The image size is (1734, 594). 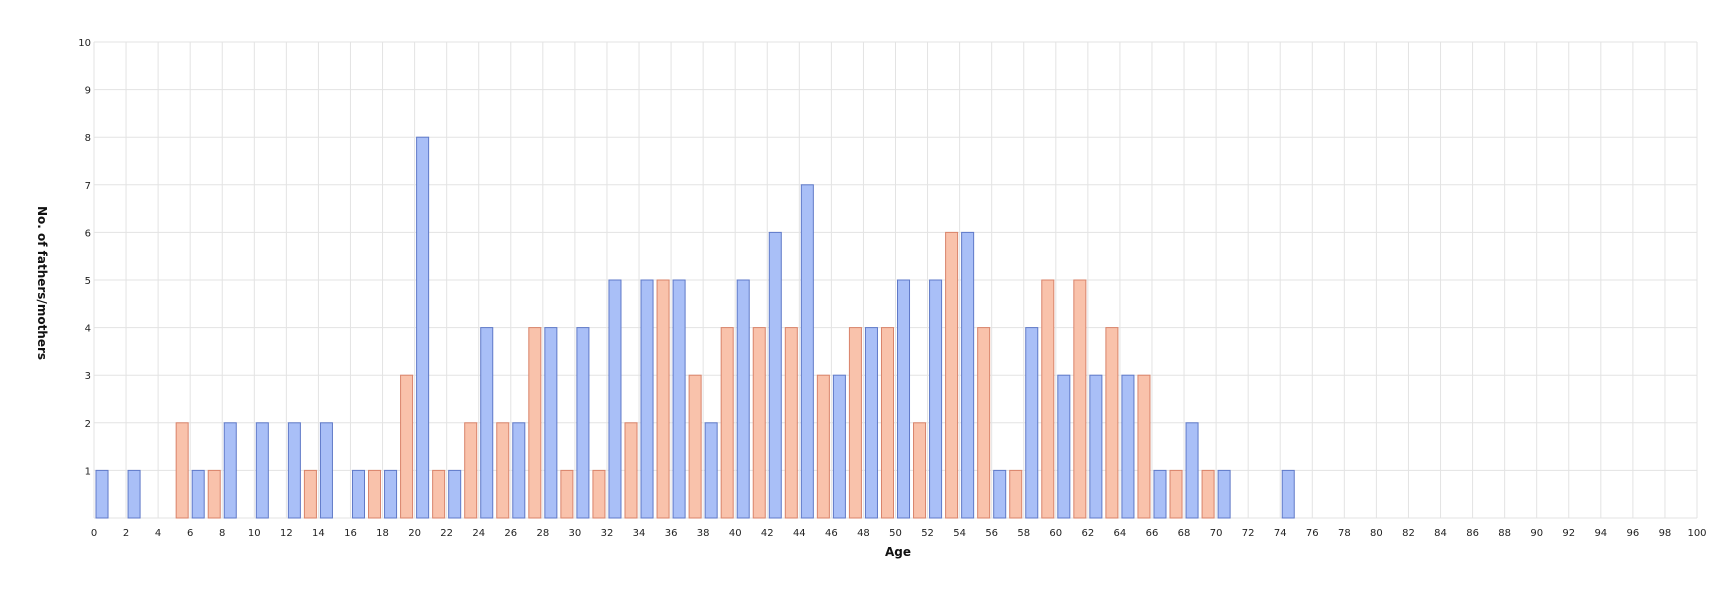 What do you see at coordinates (88, 186) in the screenshot?
I see `y-tick-label: 7` at bounding box center [88, 186].